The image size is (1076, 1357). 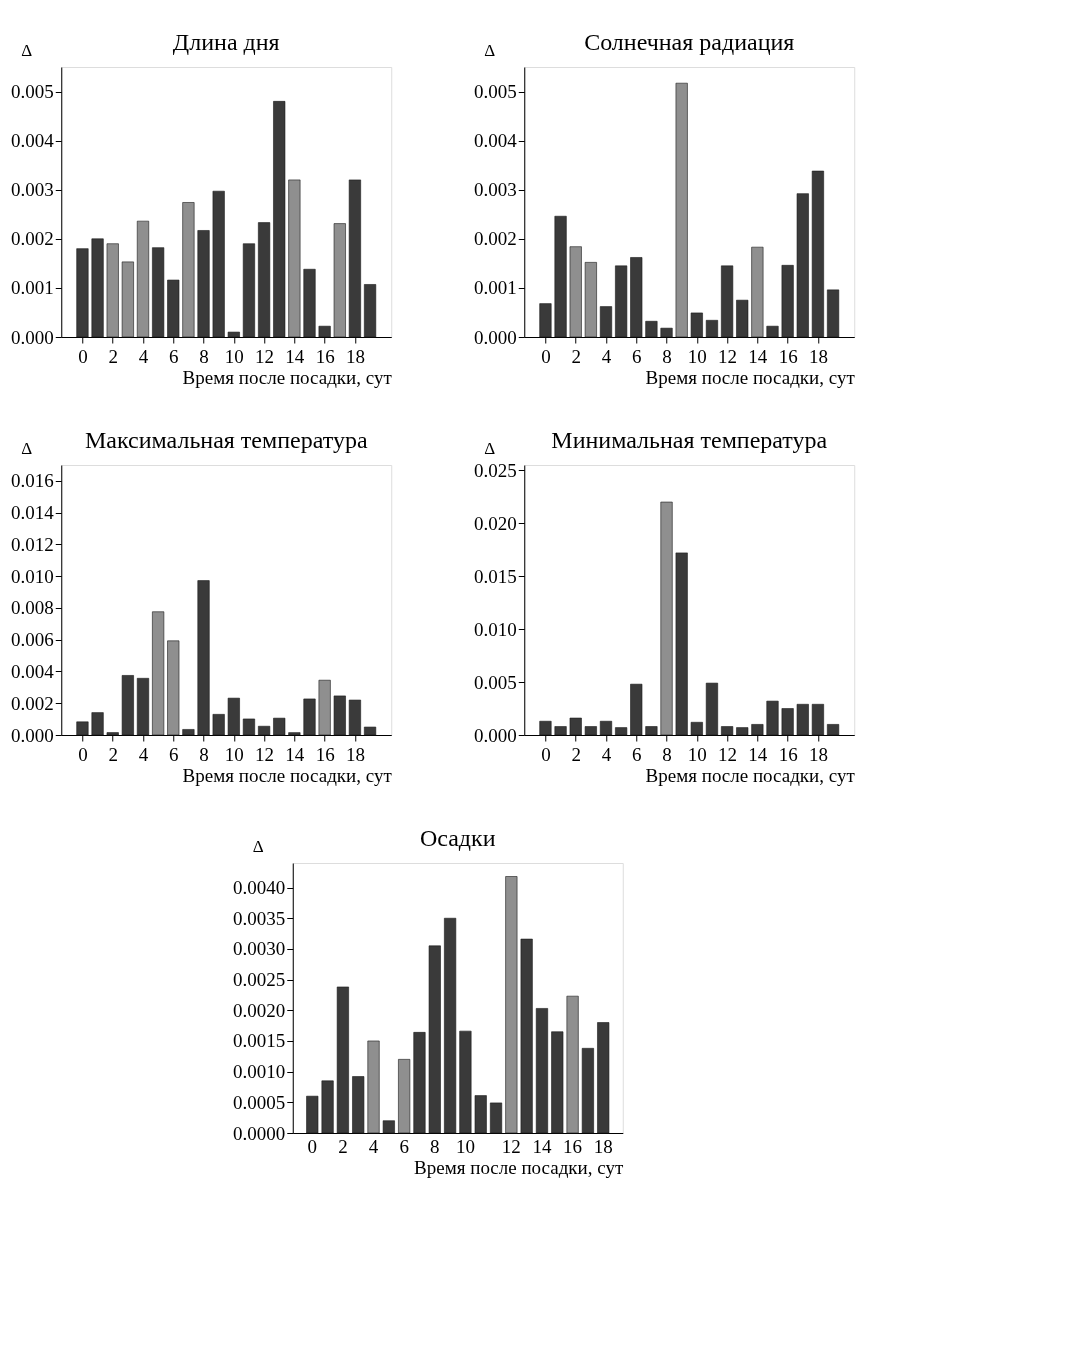 What do you see at coordinates (32, 640) in the screenshot?
I see `y-tick-label: 0.006` at bounding box center [32, 640].